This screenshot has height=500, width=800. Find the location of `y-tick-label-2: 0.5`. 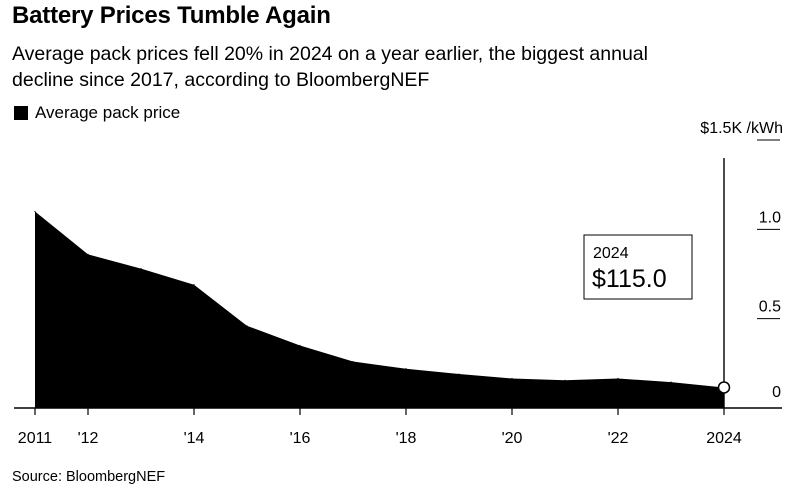

y-tick-label-2: 0.5 is located at coordinates (770, 307).